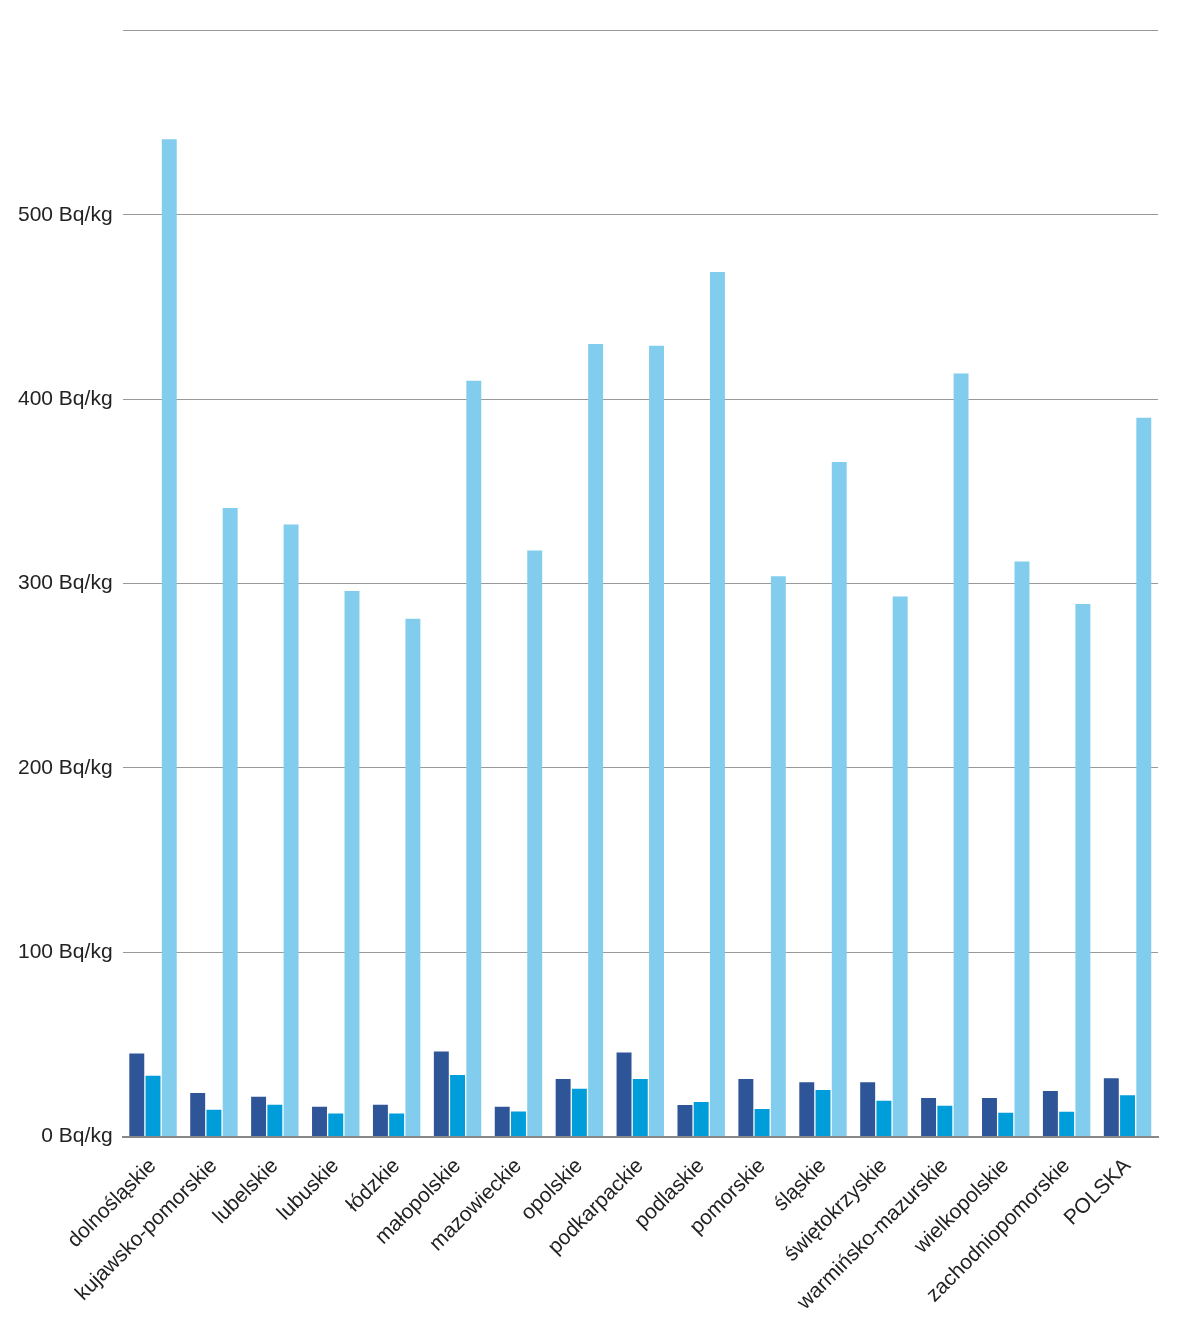 The image size is (1179, 1331). What do you see at coordinates (65, 213) in the screenshot?
I see `y-tick-label: 500 Bq/kg` at bounding box center [65, 213].